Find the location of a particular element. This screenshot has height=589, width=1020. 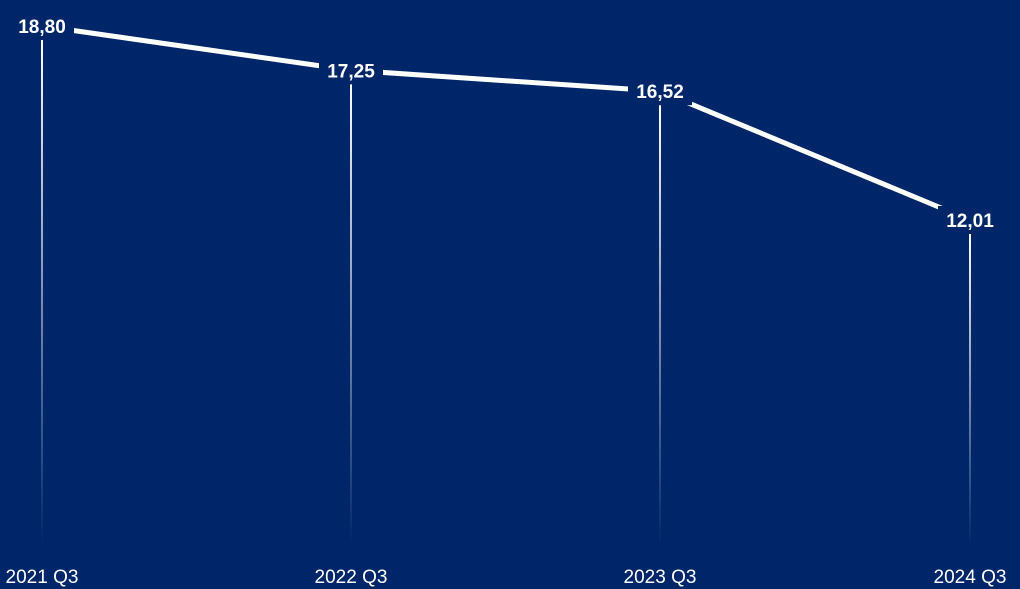

x-axis-tick-labels: 2021 Q3 2022 Q3 2023 Q3 2024 Q3 is located at coordinates (506, 577).